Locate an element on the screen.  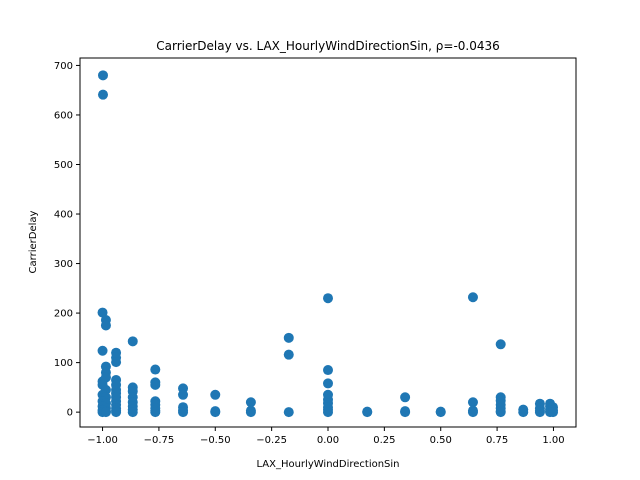
x-axis-ticks: −1.00 −0.75 −0.50 −0.25 0.00 0.25 0.50 0.75 1.00 is located at coordinates (326, 436).